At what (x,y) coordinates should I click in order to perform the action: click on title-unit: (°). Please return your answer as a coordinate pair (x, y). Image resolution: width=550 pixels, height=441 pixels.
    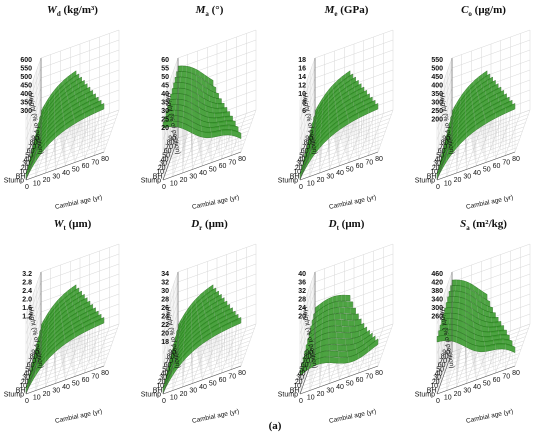
    Looking at the image, I should click on (216, 10).